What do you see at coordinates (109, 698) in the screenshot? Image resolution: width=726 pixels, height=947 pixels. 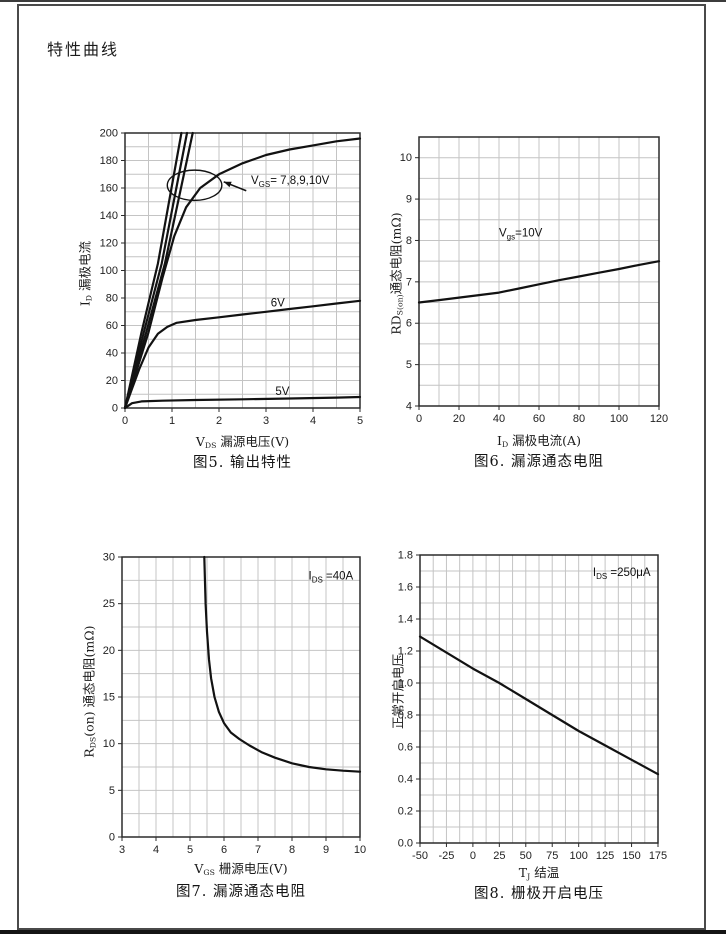 I see `svg-text: 15` at bounding box center [109, 698].